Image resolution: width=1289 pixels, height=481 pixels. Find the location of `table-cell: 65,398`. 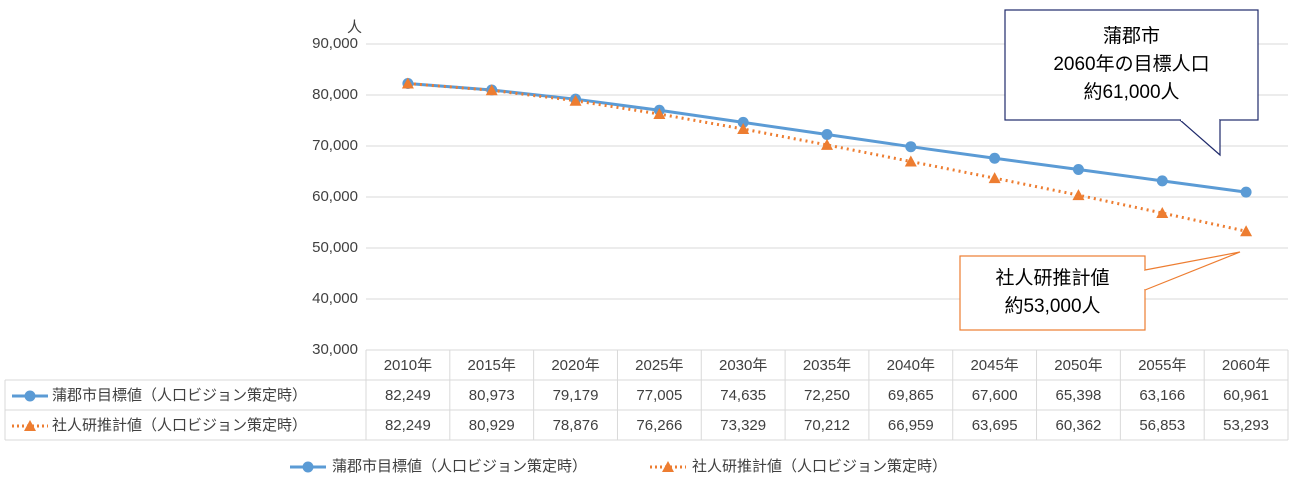

table-cell: 65,398 is located at coordinates (1079, 395).